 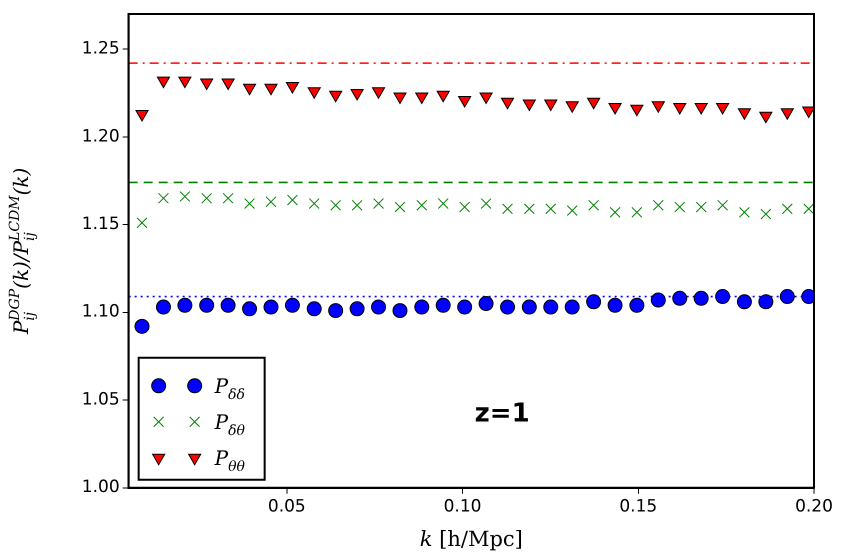 I want to click on y-tick-label: 1.15, so click(x=101, y=224).